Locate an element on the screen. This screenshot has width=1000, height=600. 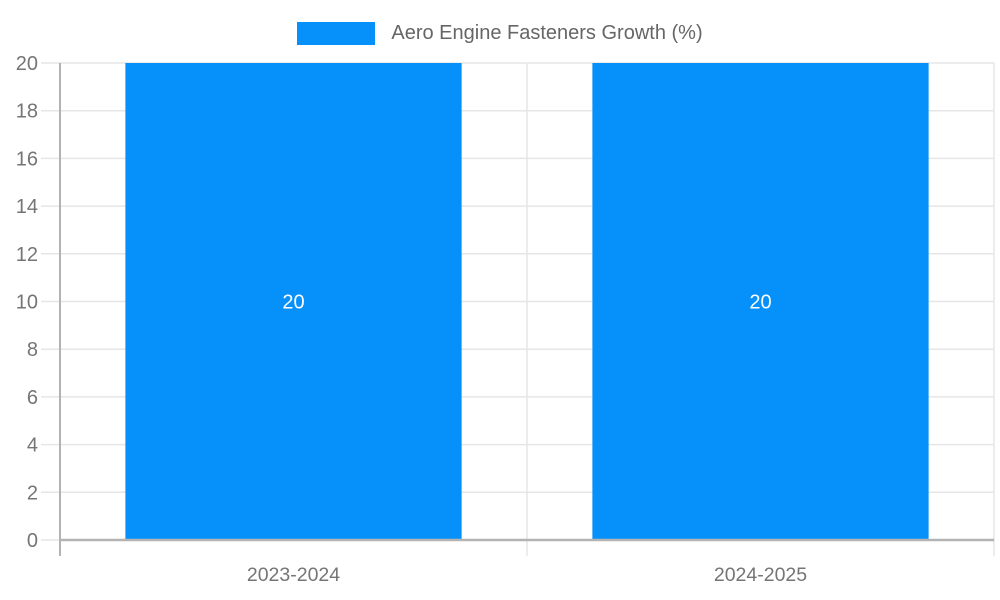
y-axis-label: 20 is located at coordinates (27, 64).